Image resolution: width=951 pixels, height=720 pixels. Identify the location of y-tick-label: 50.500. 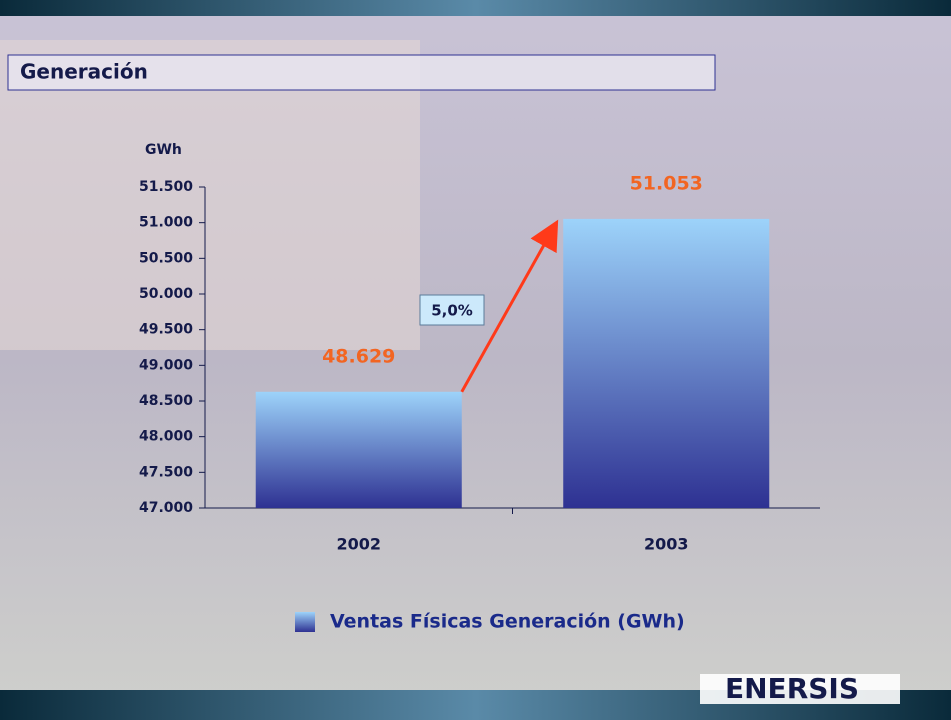
(166, 258).